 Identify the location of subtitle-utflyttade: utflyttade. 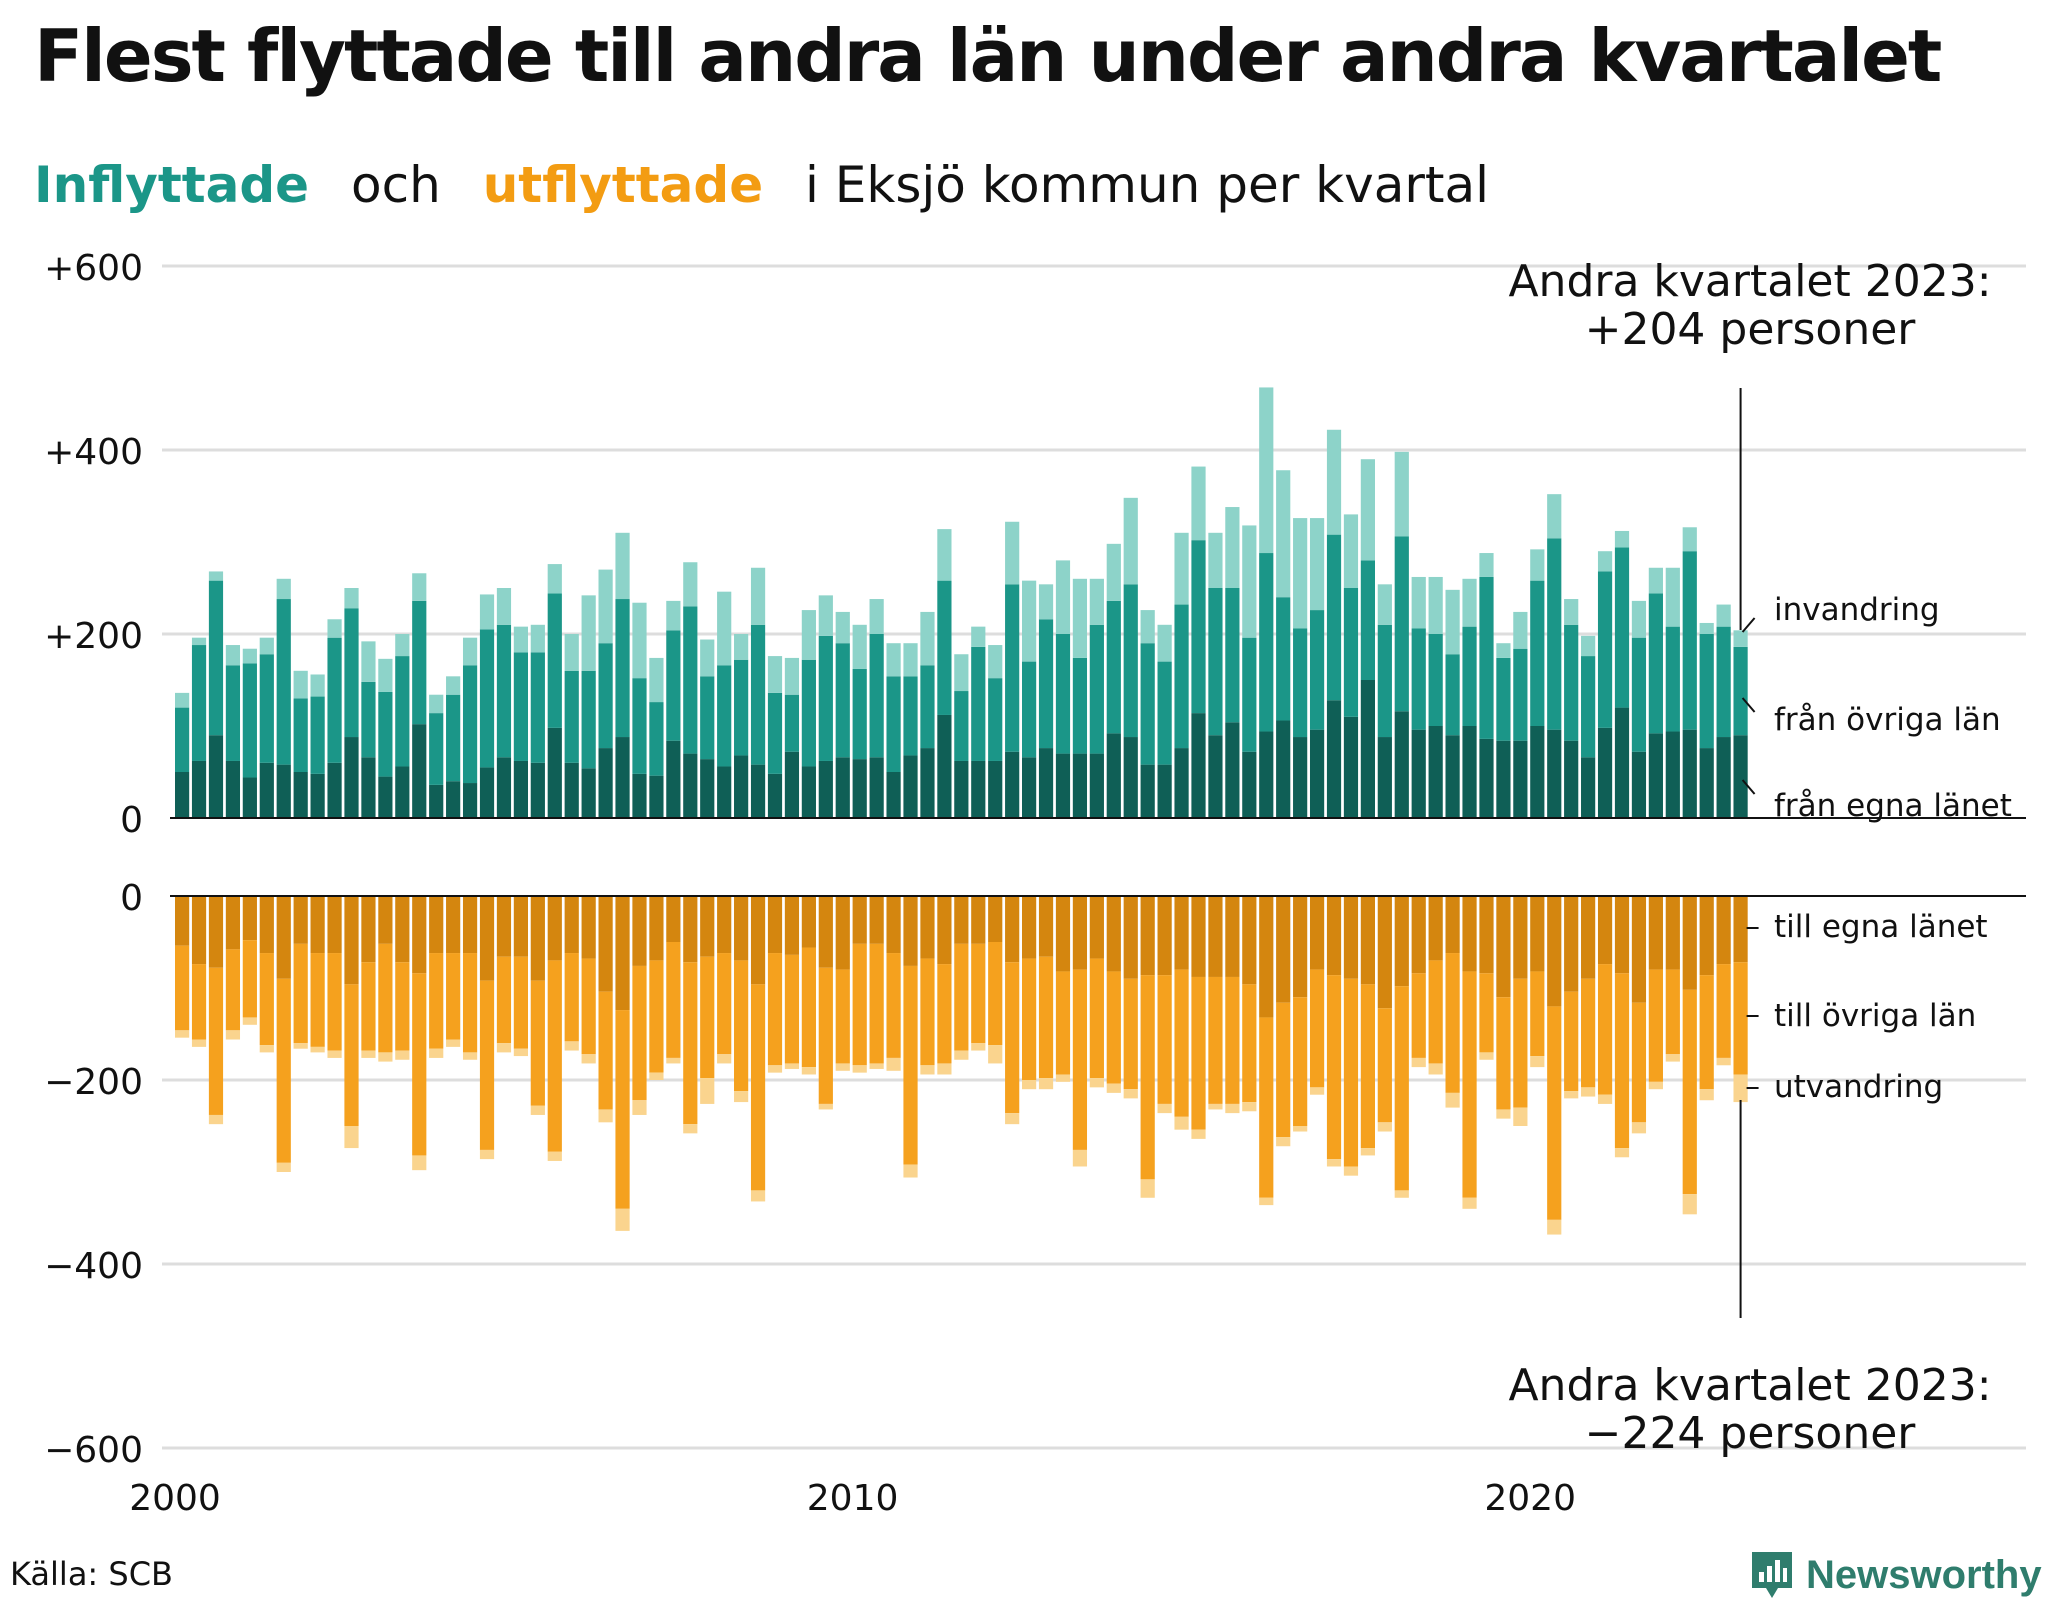
(623, 185).